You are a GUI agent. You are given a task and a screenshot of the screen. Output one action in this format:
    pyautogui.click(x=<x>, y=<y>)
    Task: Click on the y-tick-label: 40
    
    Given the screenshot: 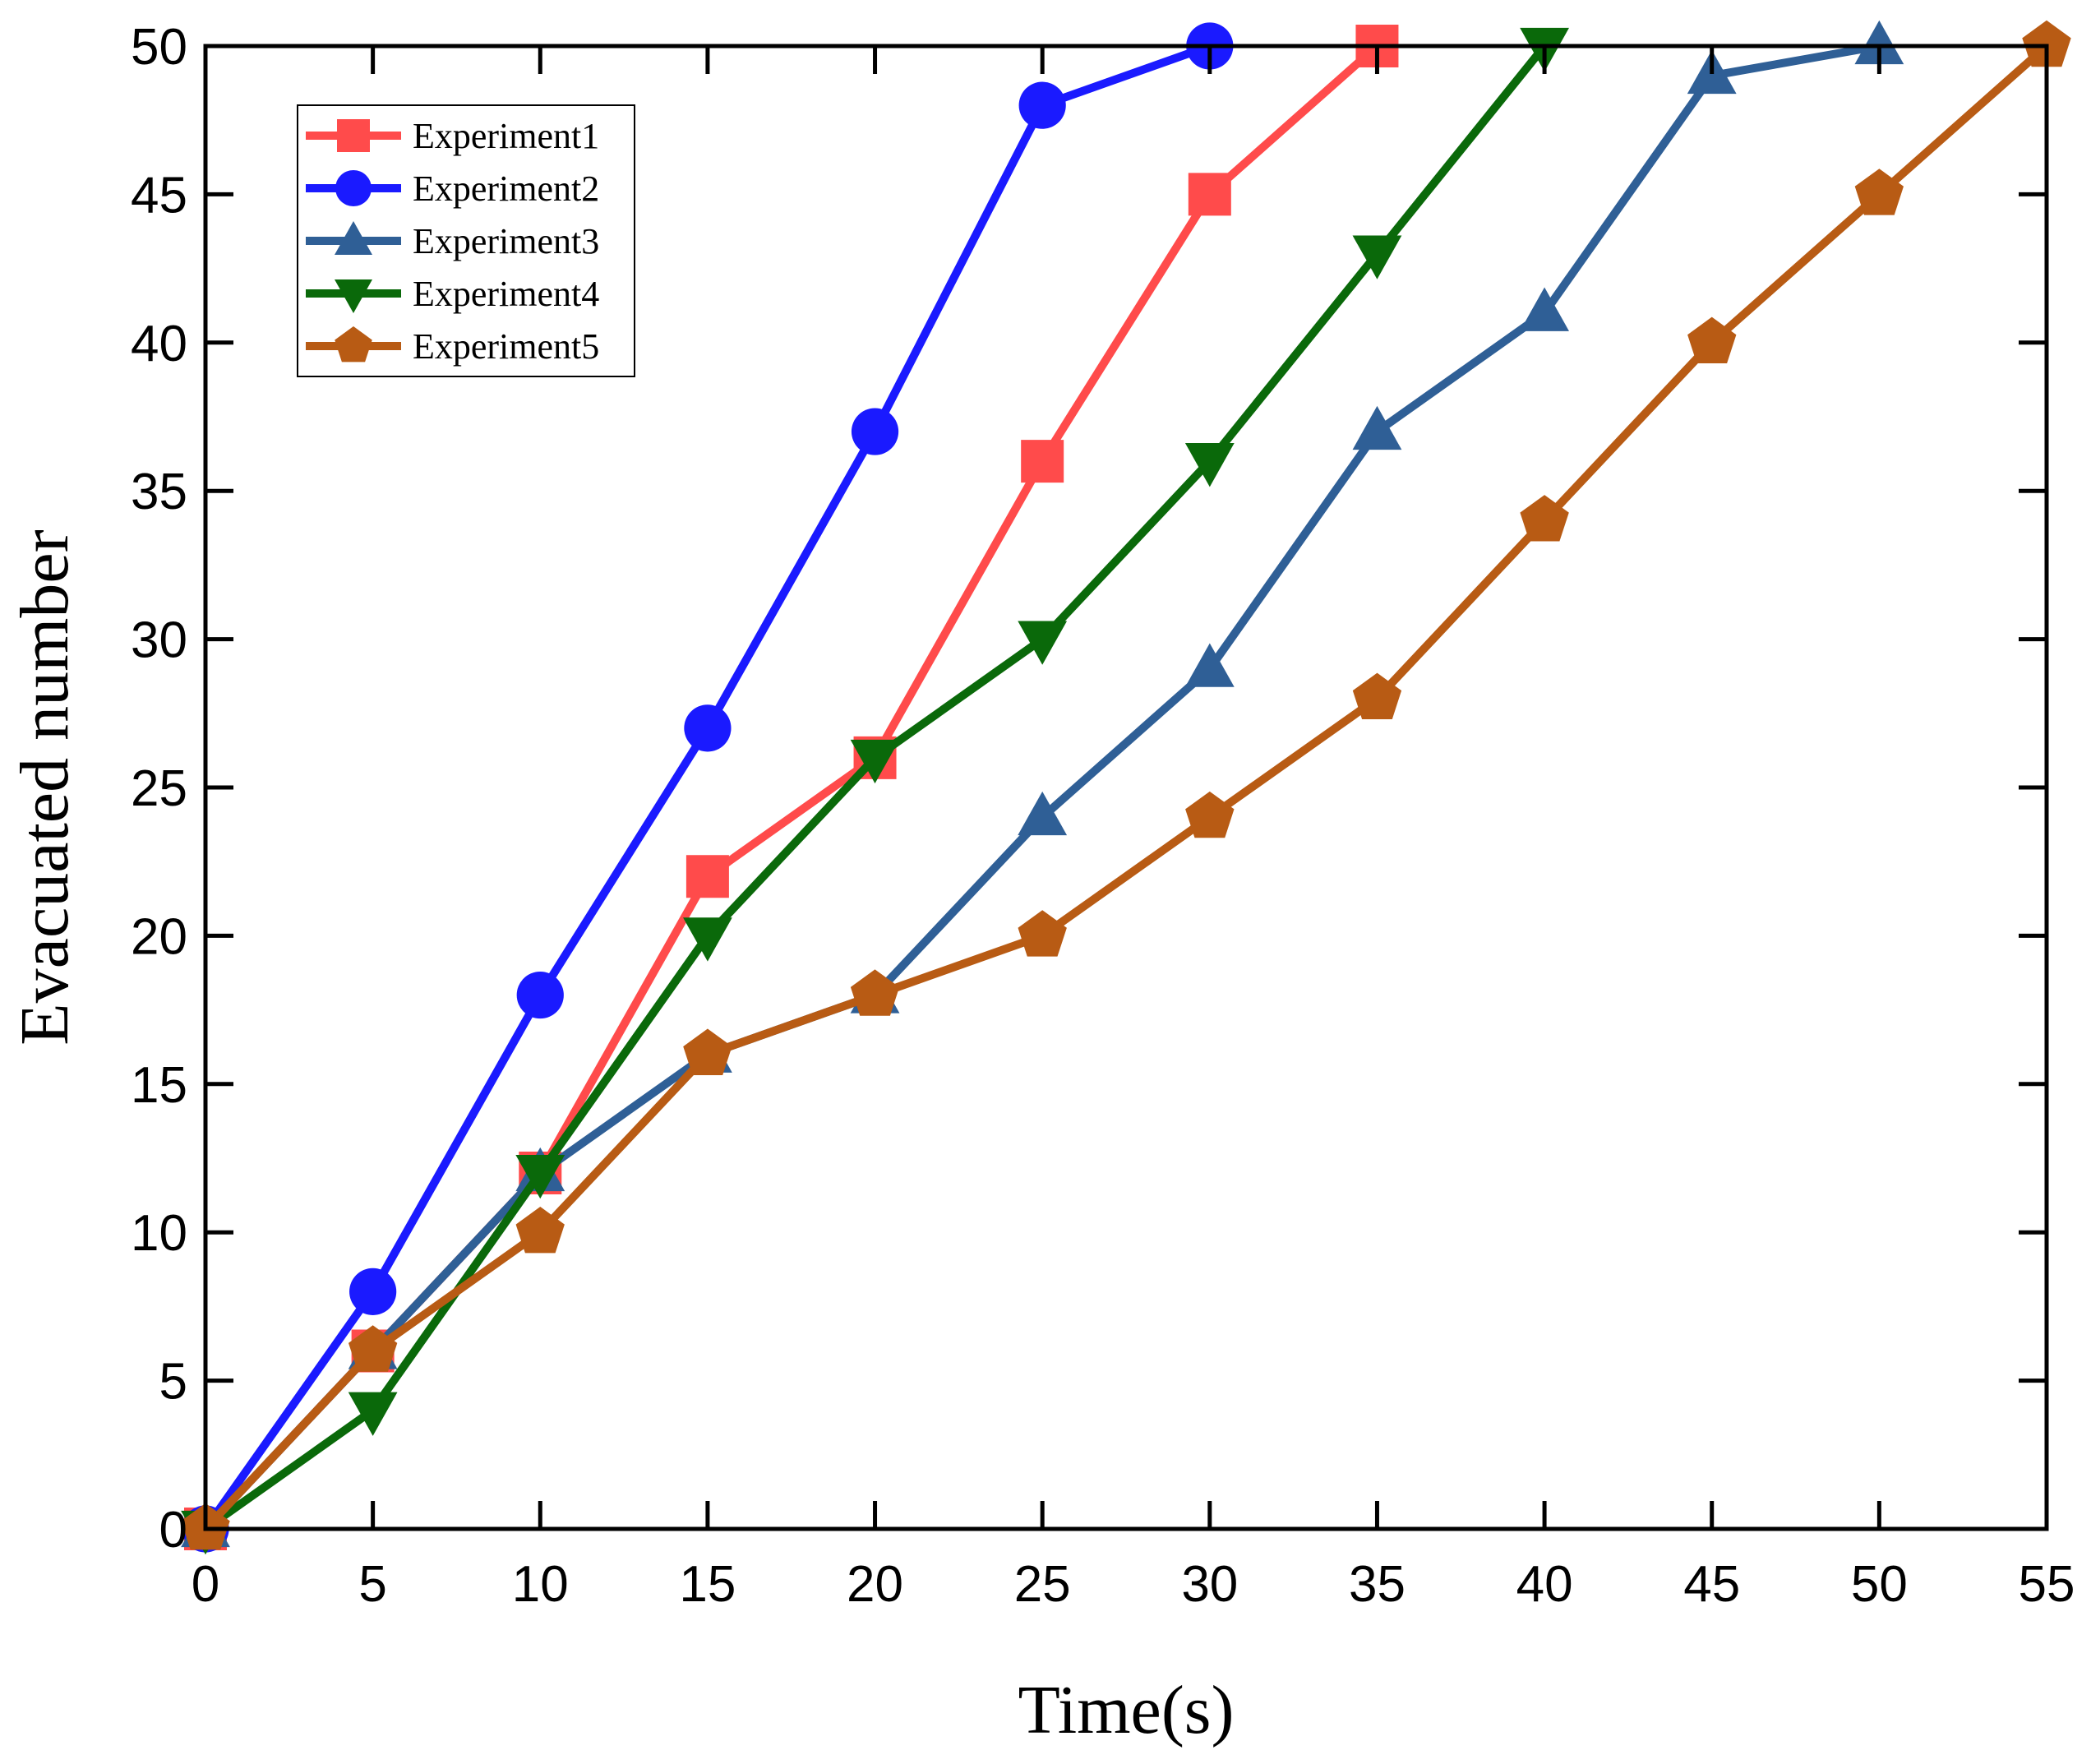 What is the action you would take?
    pyautogui.click(x=159, y=344)
    